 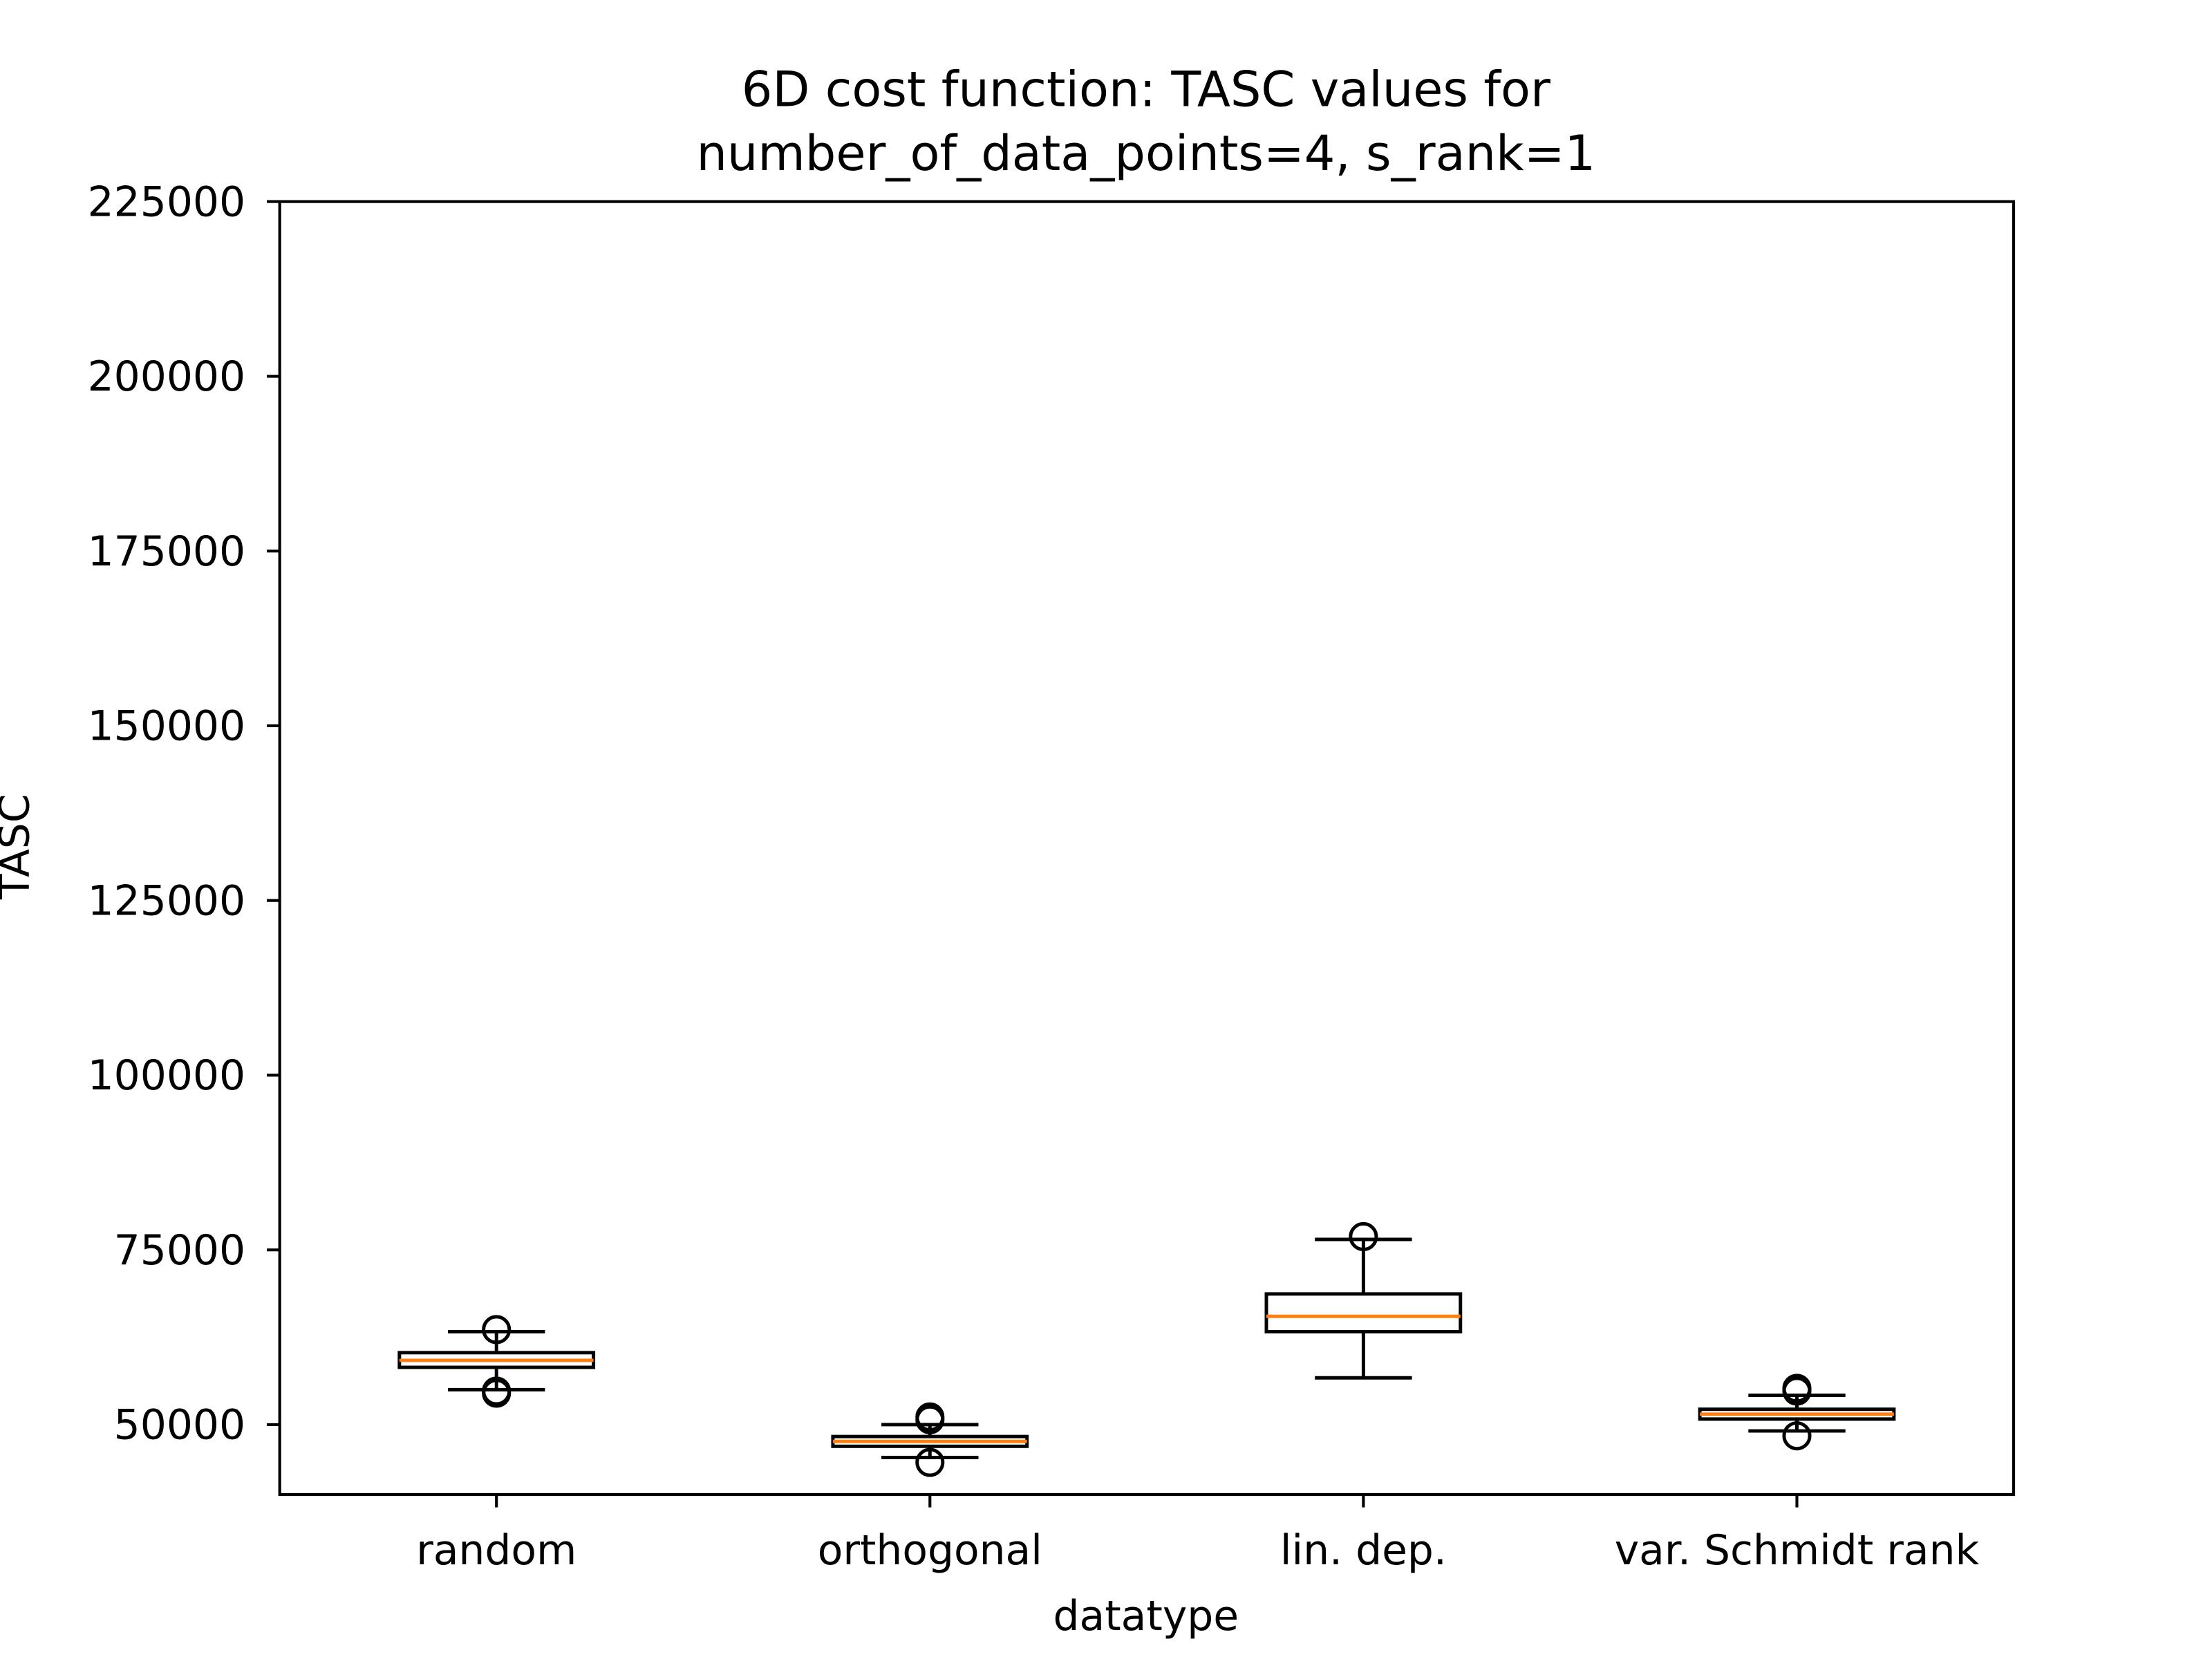 I want to click on x-tick-label: var. Schmidt rank, so click(x=1797, y=1550).